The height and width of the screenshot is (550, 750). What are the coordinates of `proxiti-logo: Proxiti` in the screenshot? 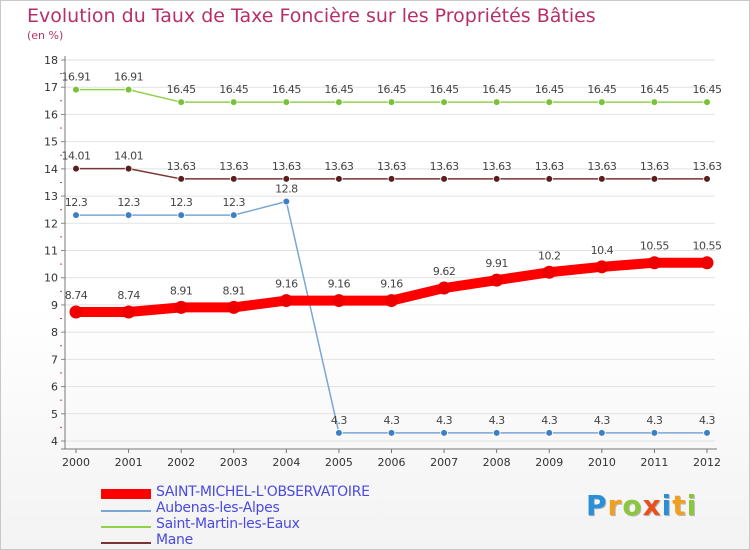 It's located at (641, 505).